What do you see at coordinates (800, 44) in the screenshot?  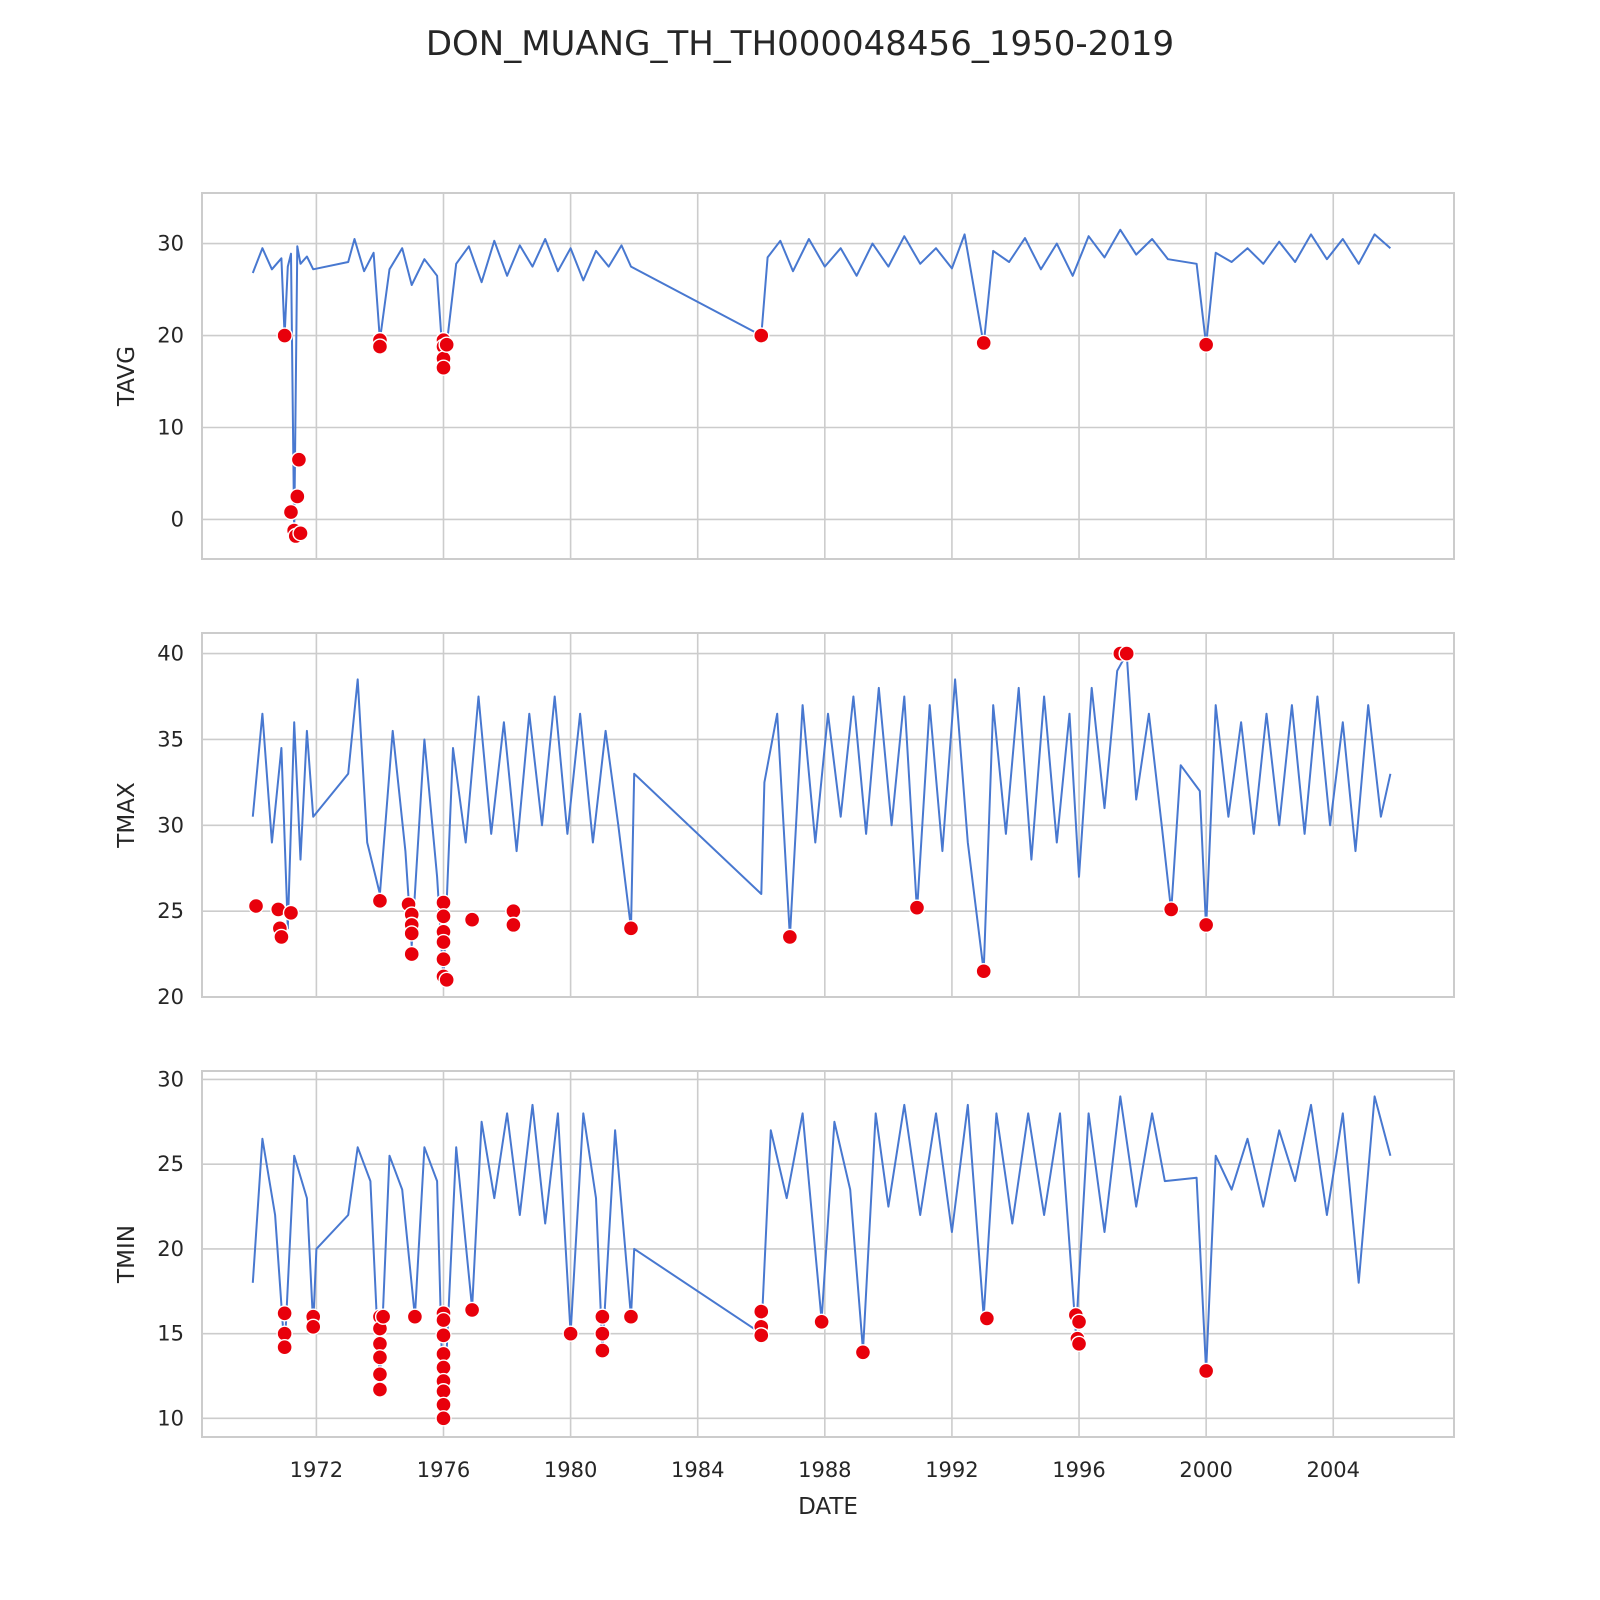 I see `figure-title: DON_MUANG_TH_TH000048456_1950-2019` at bounding box center [800, 44].